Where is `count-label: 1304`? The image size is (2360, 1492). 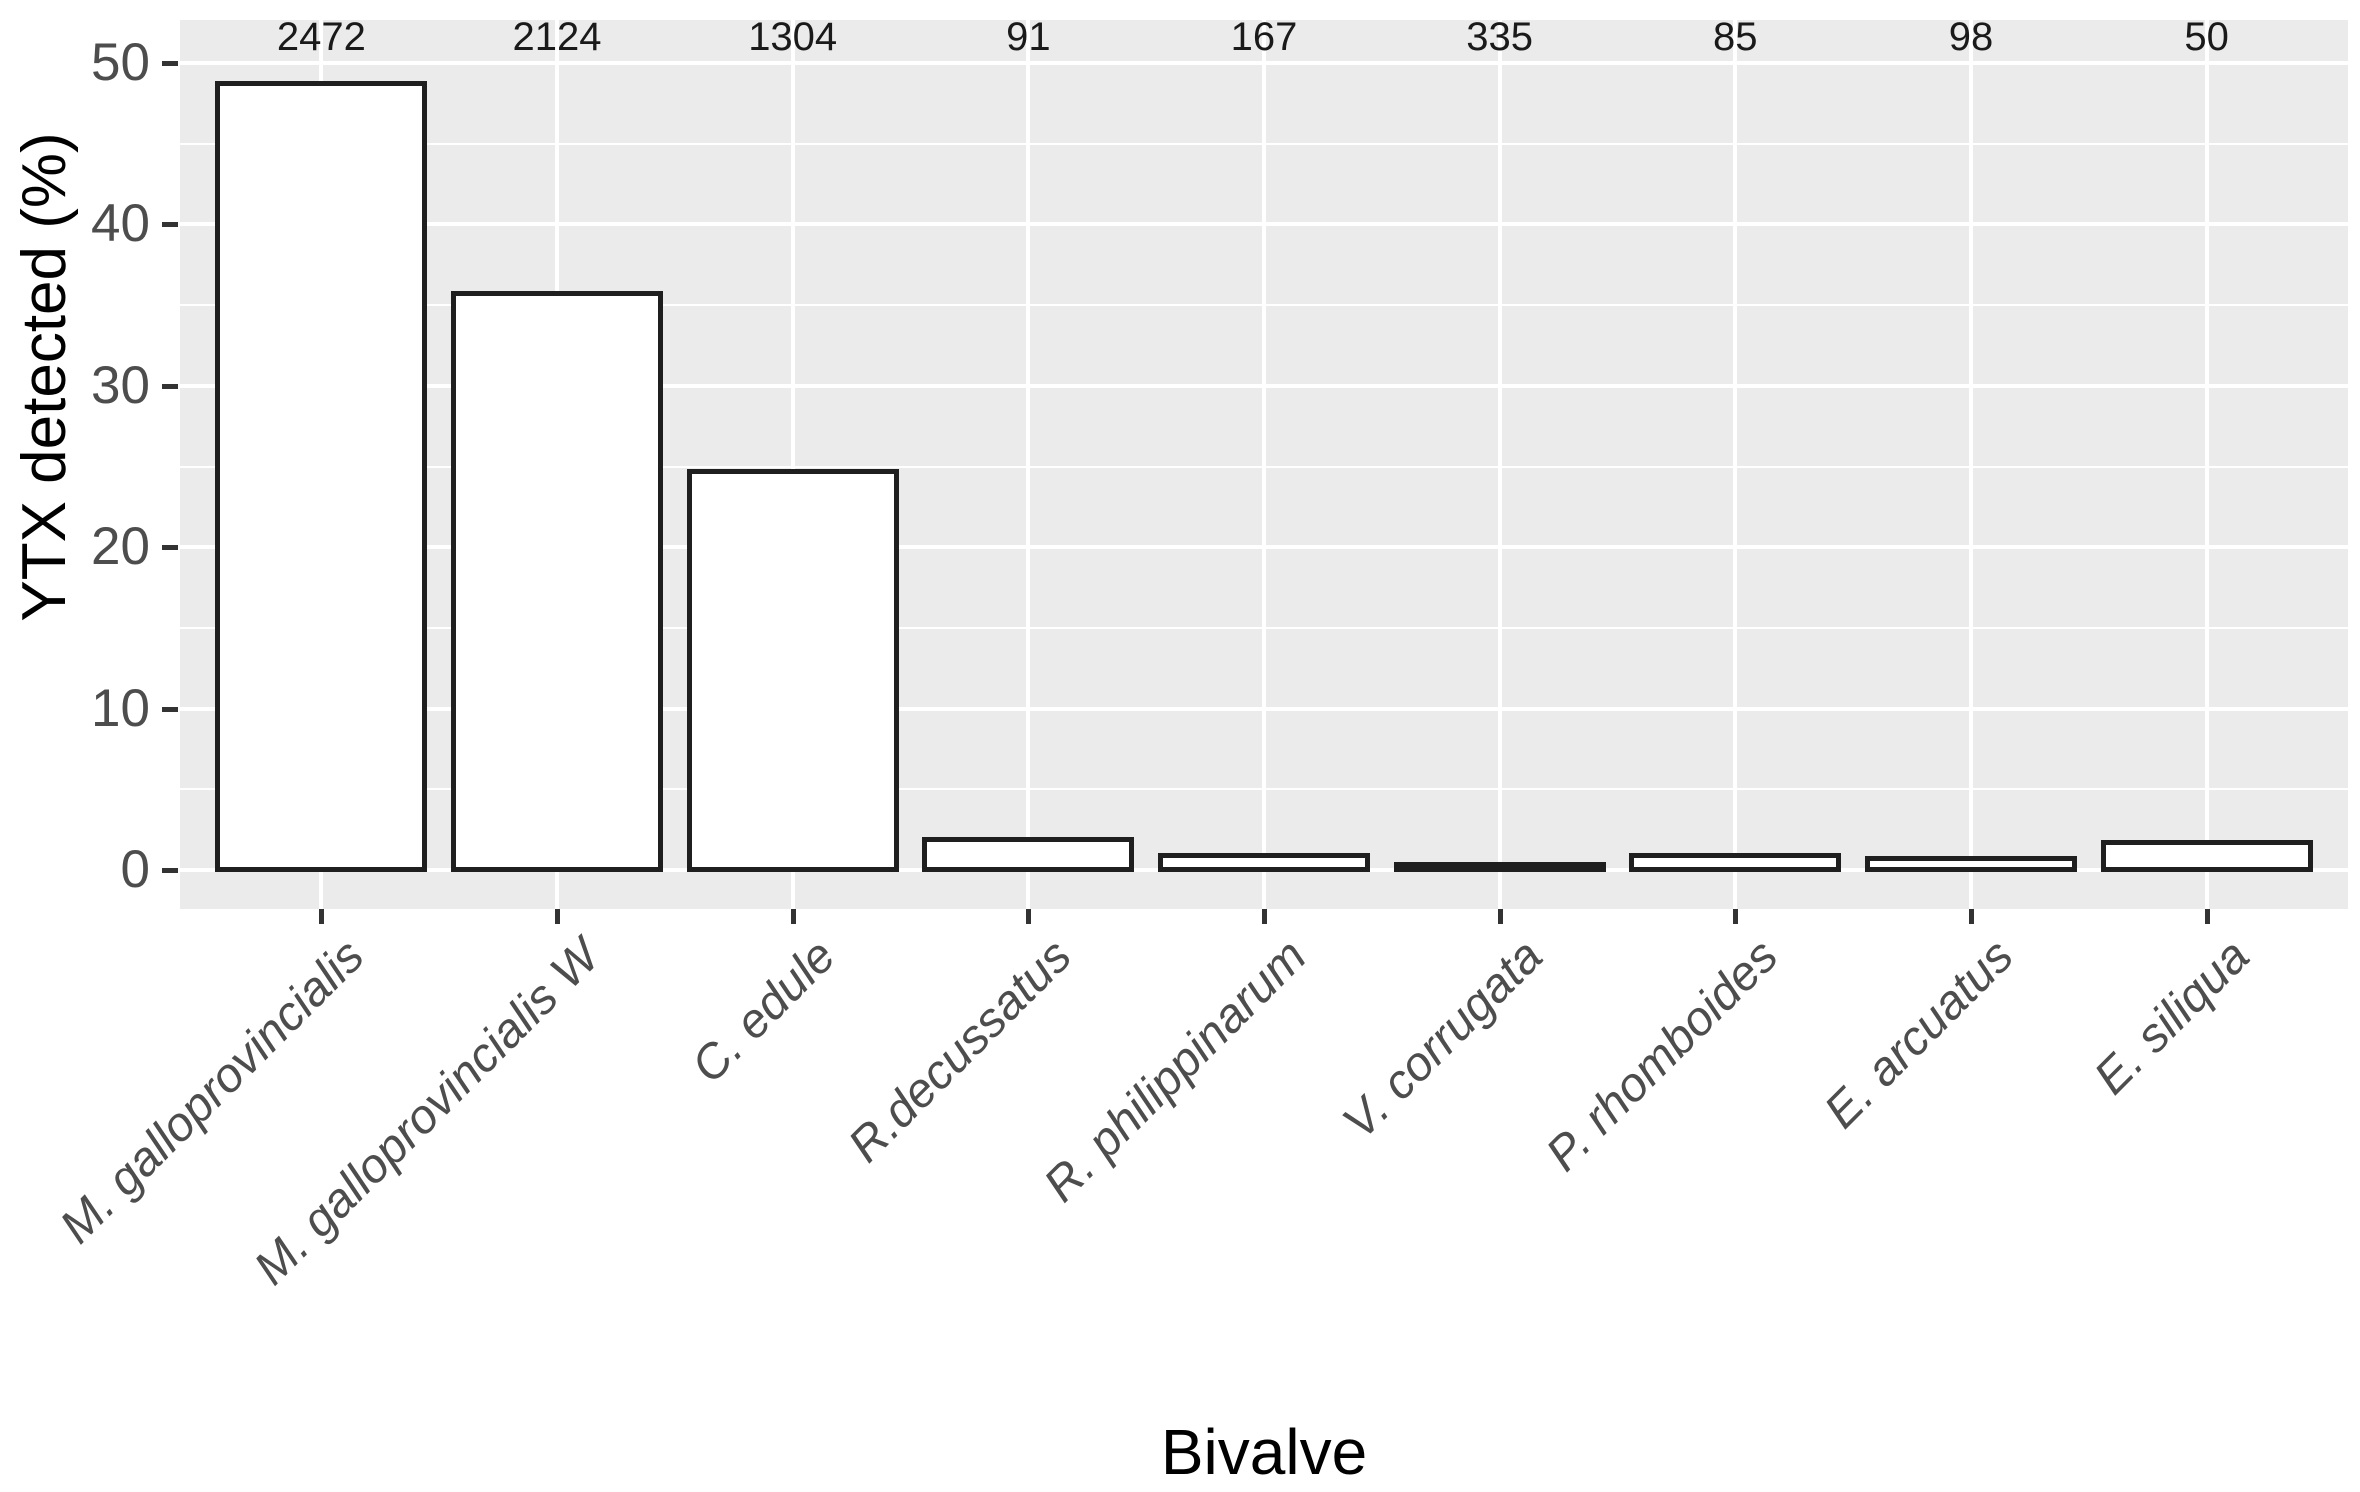
count-label: 1304 is located at coordinates (793, 37).